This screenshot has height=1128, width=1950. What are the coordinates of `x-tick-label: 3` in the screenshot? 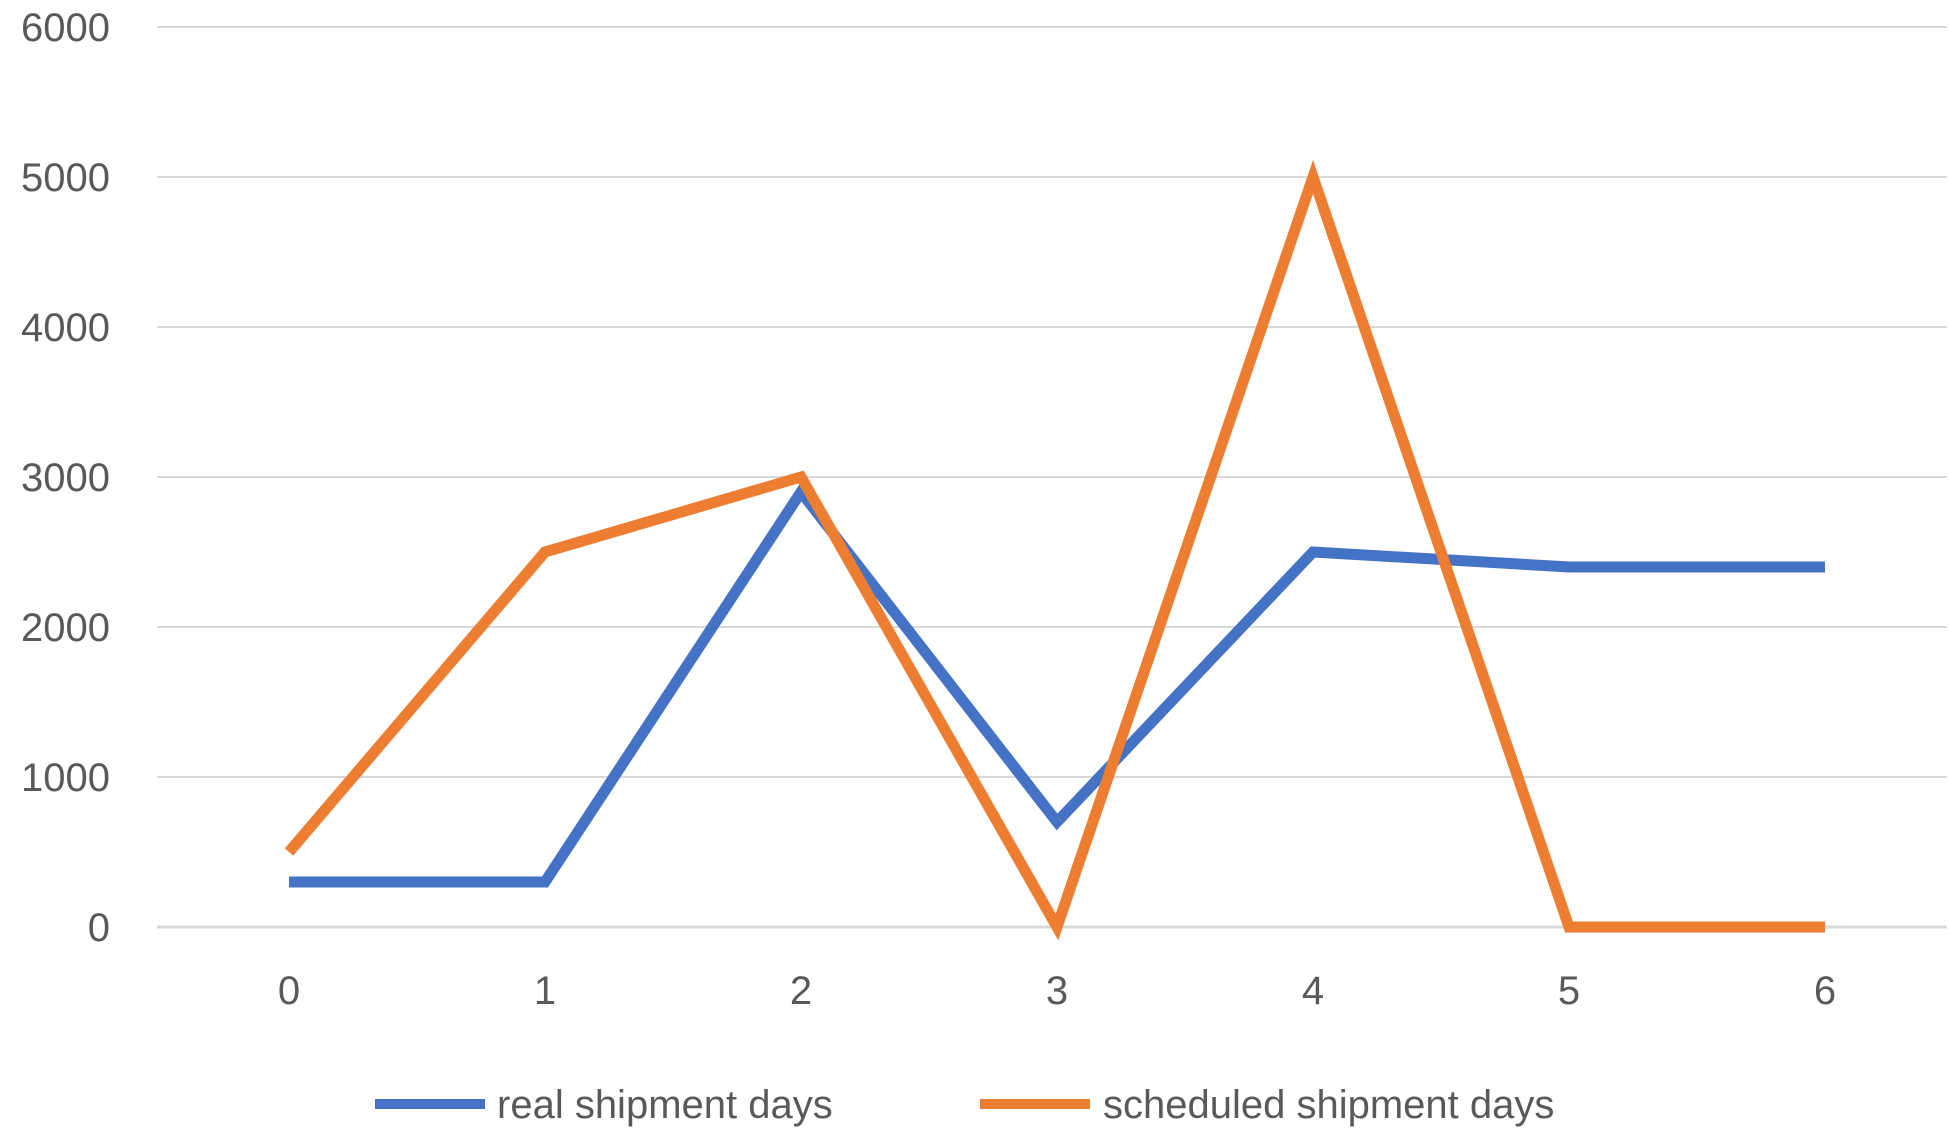 It's located at (1057, 991).